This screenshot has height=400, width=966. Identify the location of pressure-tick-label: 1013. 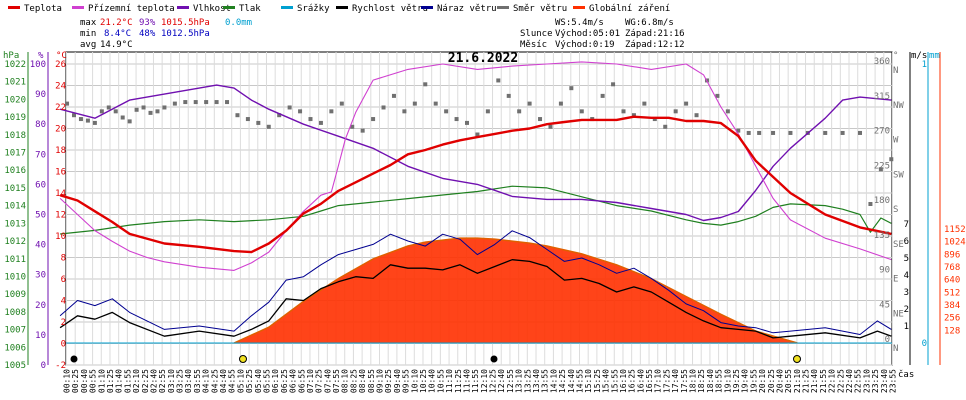
(15, 224).